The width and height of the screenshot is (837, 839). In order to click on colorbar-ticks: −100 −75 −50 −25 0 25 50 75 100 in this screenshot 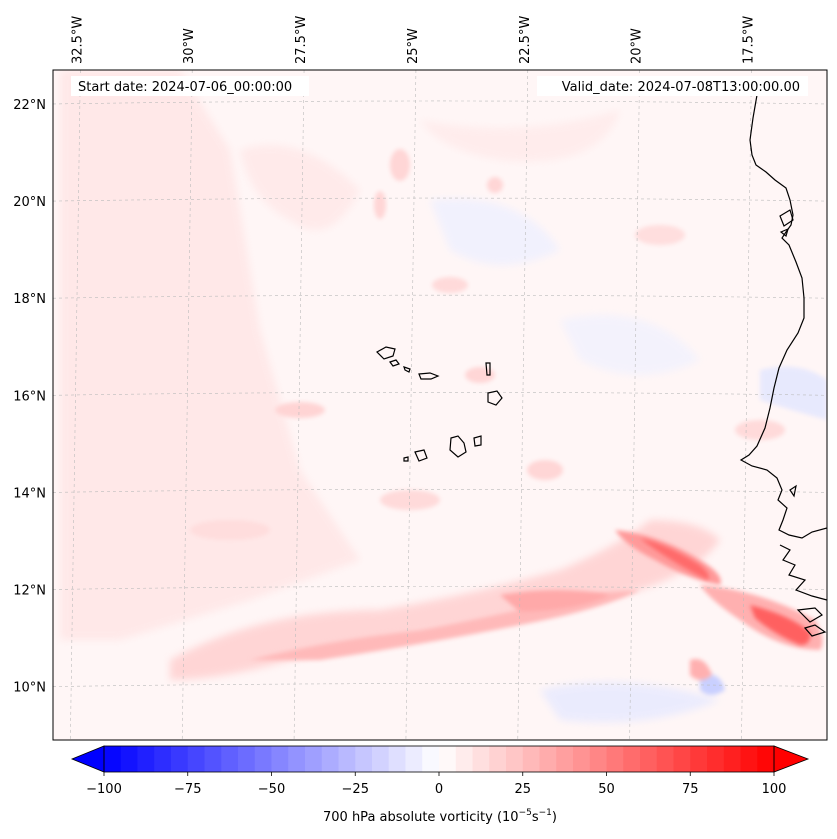, I will do `click(436, 784)`.